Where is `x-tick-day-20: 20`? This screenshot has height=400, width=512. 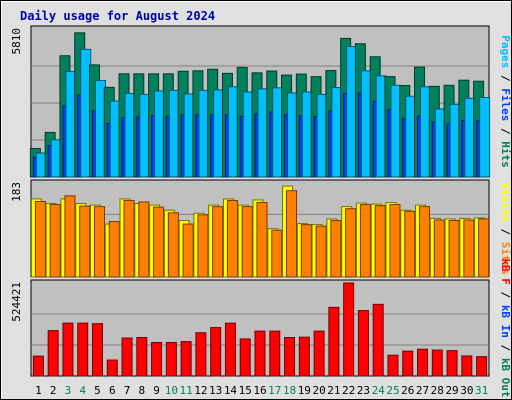
x-tick-day-20: 20 is located at coordinates (318, 390).